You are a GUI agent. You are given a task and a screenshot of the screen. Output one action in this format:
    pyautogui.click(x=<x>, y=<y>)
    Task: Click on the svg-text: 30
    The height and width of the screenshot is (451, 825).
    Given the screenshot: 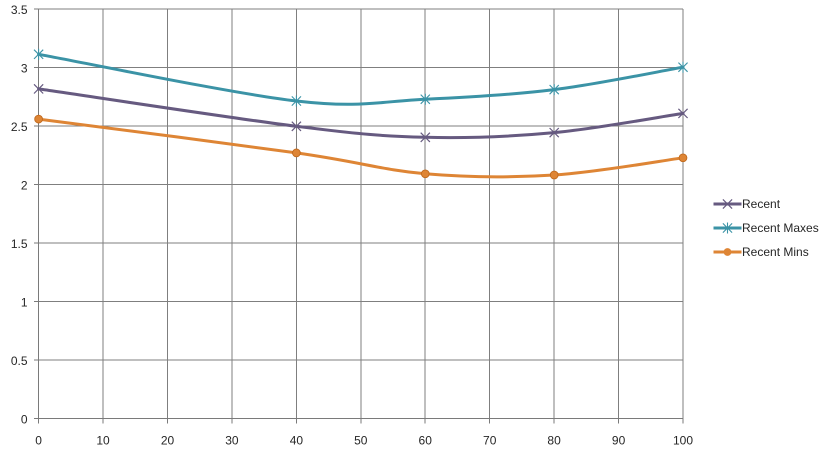 What is the action you would take?
    pyautogui.click(x=232, y=441)
    